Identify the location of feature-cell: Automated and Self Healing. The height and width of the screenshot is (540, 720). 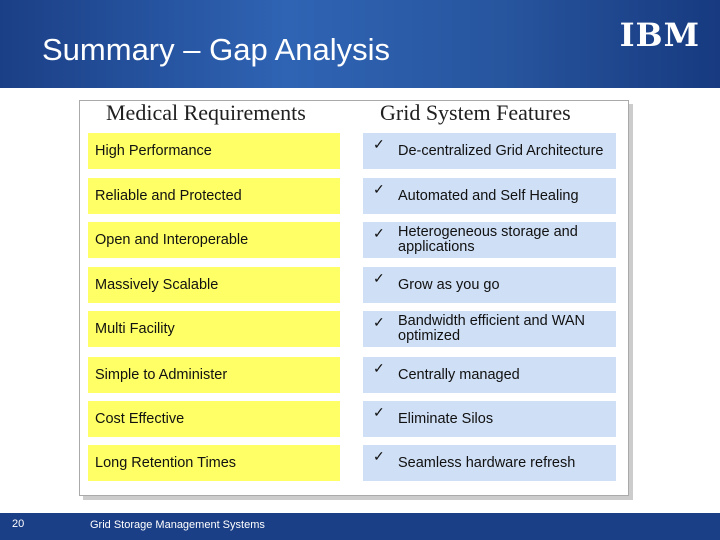
(489, 196).